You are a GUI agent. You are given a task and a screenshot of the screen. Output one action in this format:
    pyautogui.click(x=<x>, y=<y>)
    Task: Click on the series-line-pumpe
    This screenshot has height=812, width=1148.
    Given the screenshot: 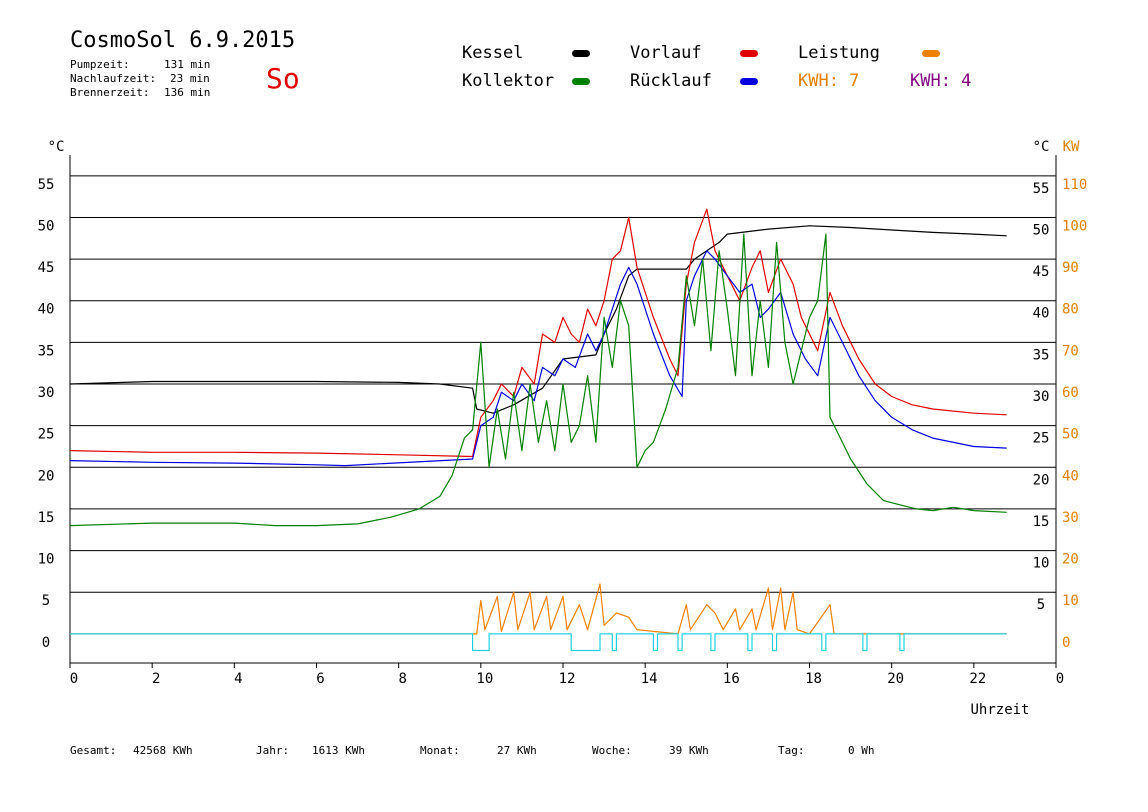 What is the action you would take?
    pyautogui.click(x=538, y=642)
    